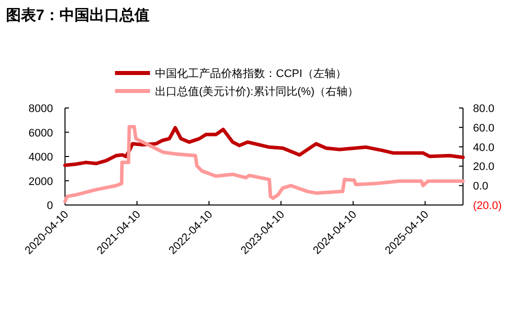 This screenshot has height=330, width=513. What do you see at coordinates (40, 182) in the screenshot?
I see `y-tick-label: 2000` at bounding box center [40, 182].